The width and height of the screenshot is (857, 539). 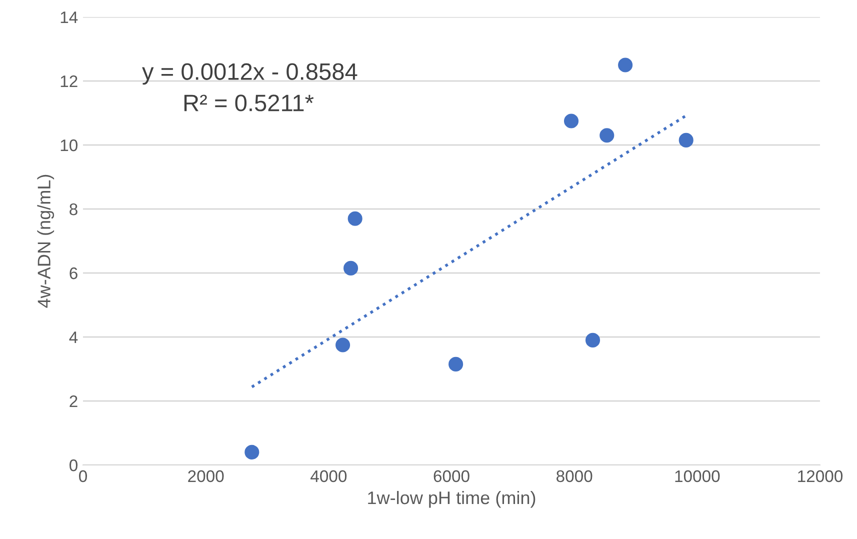 What do you see at coordinates (45, 241) in the screenshot?
I see `y-axis-title: 4w-ADN (ng/mL)` at bounding box center [45, 241].